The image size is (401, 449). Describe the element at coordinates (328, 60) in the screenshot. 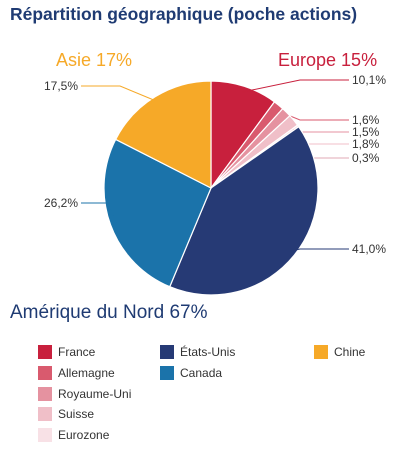

I see `region-label-europe: Europe 15%` at that location.